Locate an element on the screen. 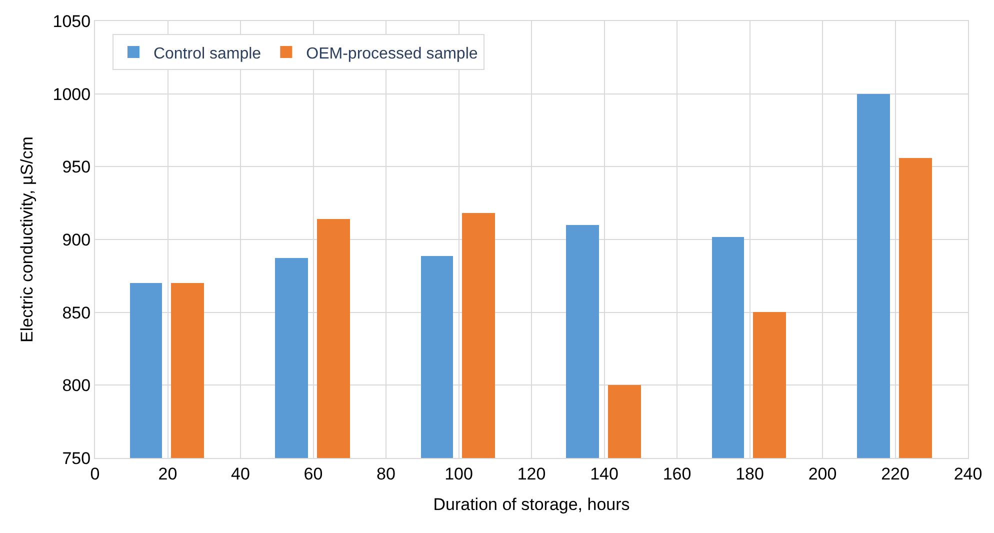 Image resolution: width=994 pixels, height=533 pixels. x-tick-label: 200 is located at coordinates (822, 474).